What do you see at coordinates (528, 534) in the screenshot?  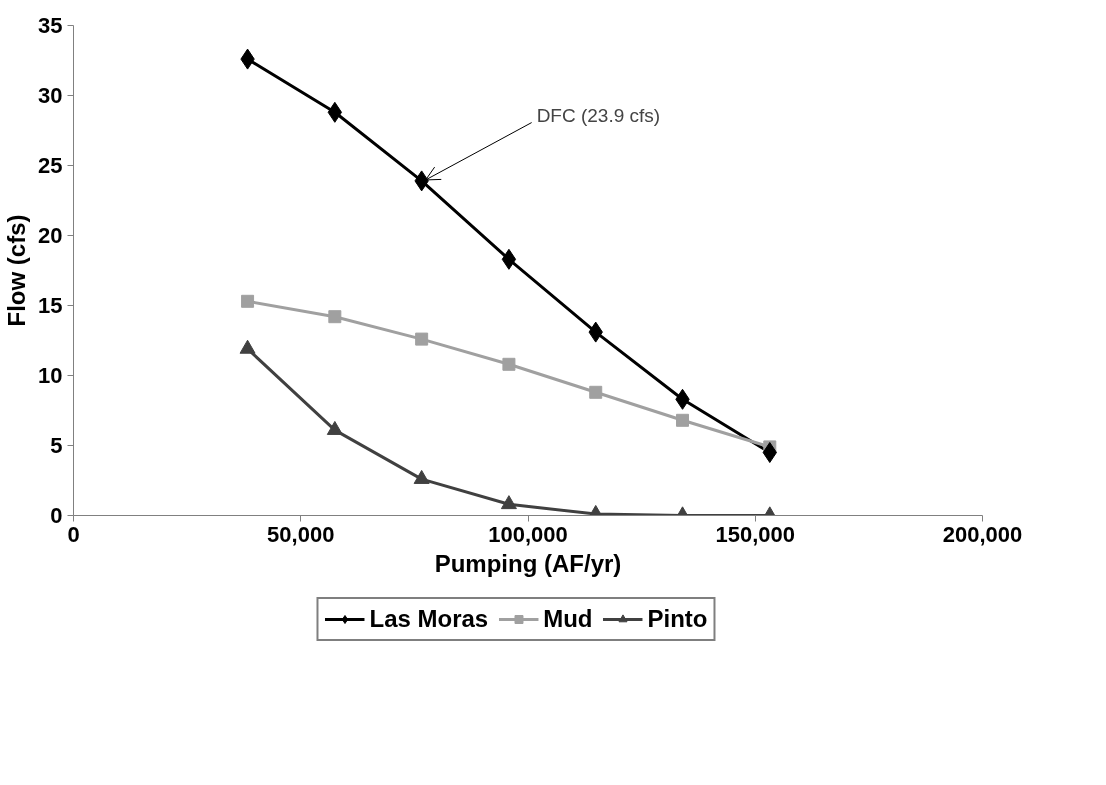 I see `x-tick-label: 100,000` at bounding box center [528, 534].